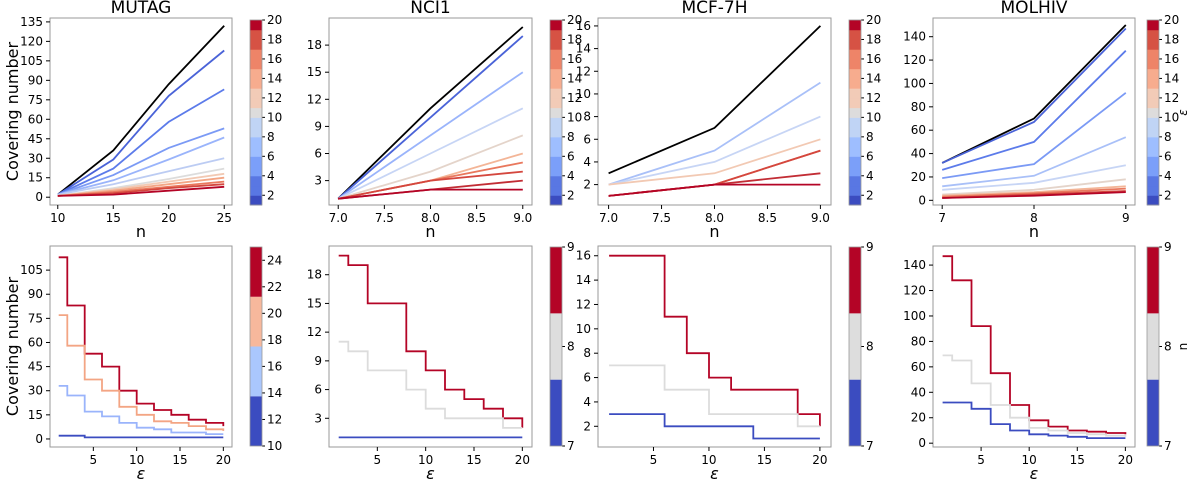  I want to click on x-tick-label: 7.5, so click(384, 218).